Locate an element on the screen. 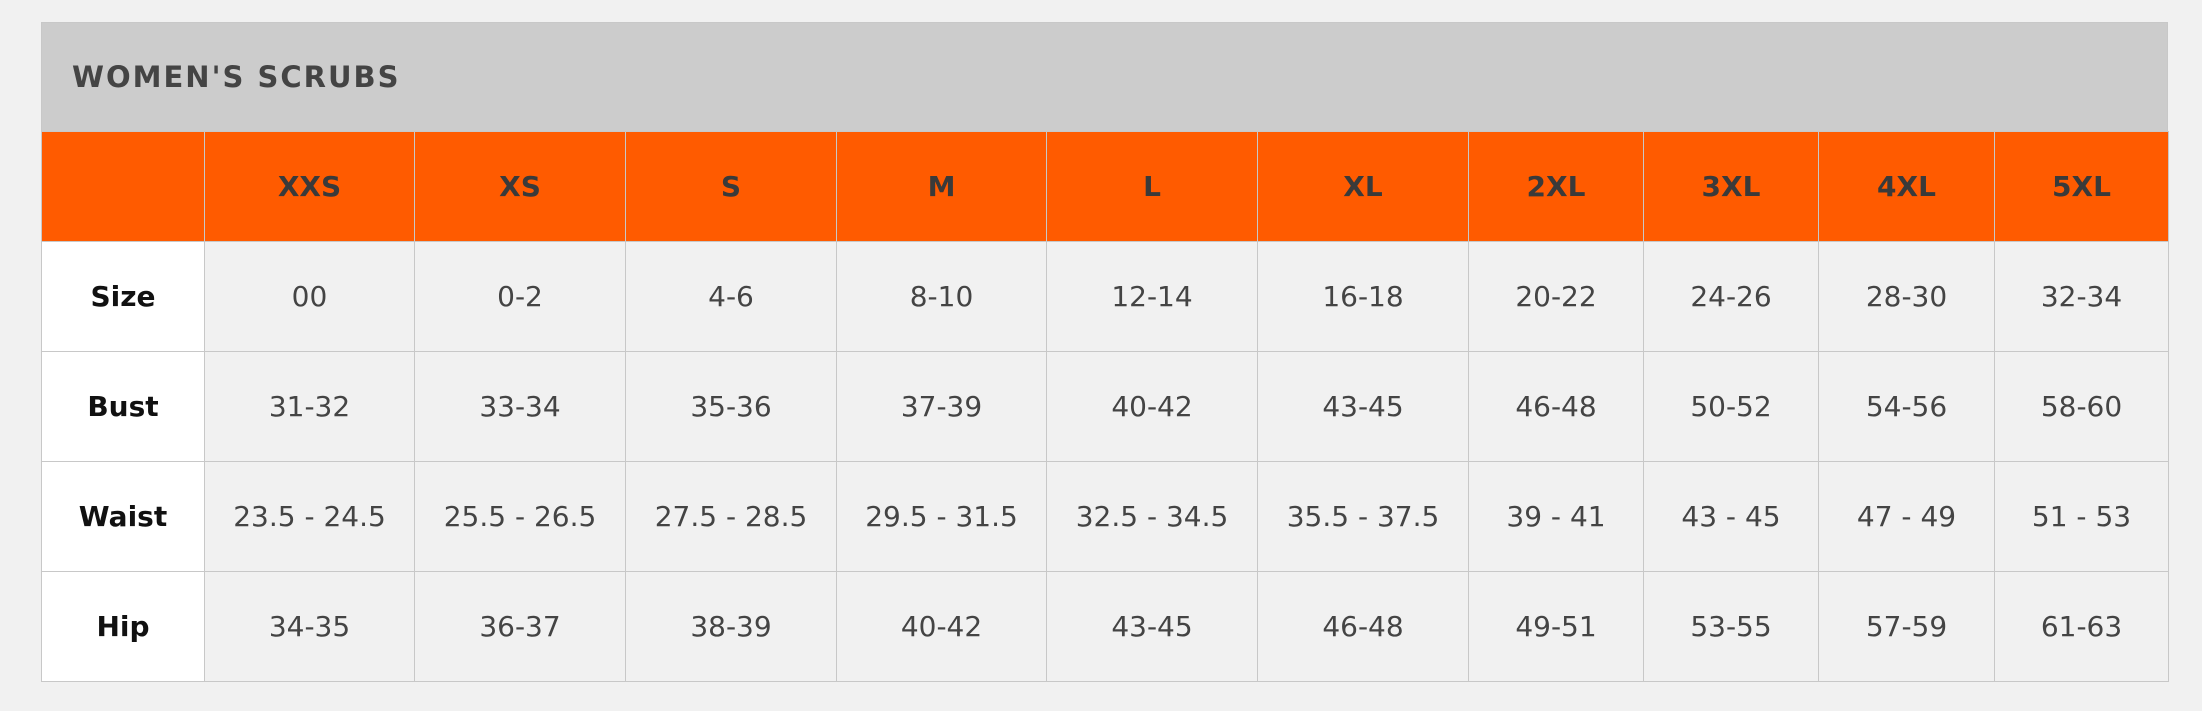 This screenshot has width=2202, height=711. column-header: S is located at coordinates (731, 186).